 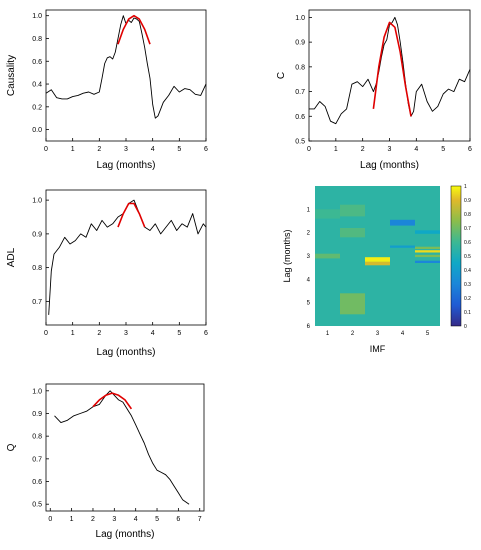 What do you see at coordinates (11, 447) in the screenshot?
I see `y-axis-label: Q` at bounding box center [11, 447].